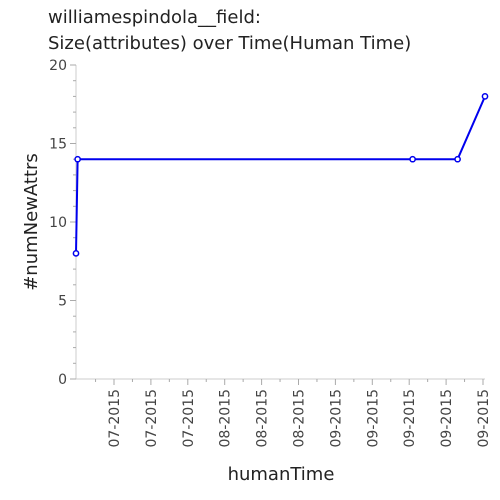 This screenshot has height=500, width=500. What do you see at coordinates (62, 380) in the screenshot?
I see `y-tick-label: 0` at bounding box center [62, 380].